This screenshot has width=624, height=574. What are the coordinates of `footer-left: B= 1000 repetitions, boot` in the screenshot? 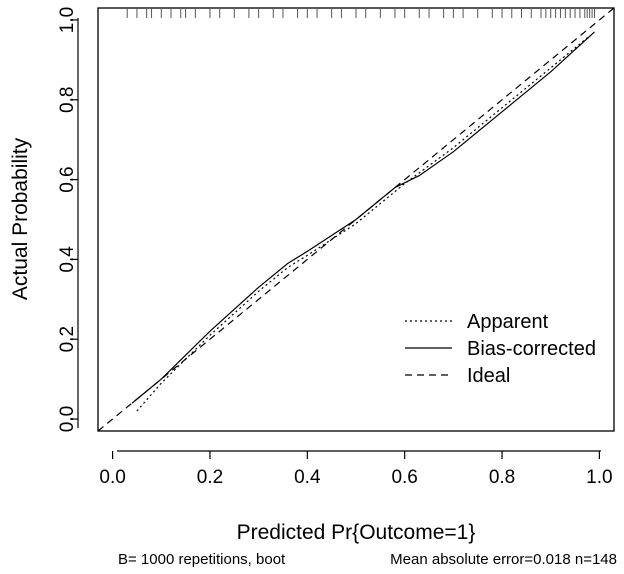 It's located at (202, 559).